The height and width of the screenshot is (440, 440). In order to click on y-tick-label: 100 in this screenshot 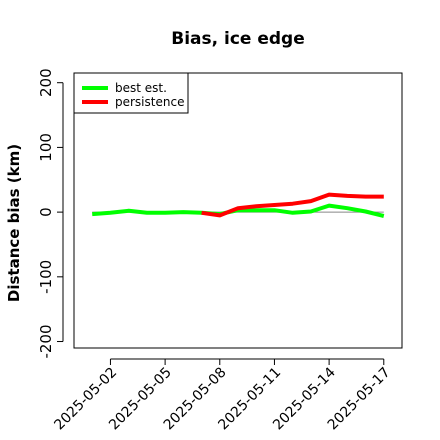, I will do `click(46, 147)`.